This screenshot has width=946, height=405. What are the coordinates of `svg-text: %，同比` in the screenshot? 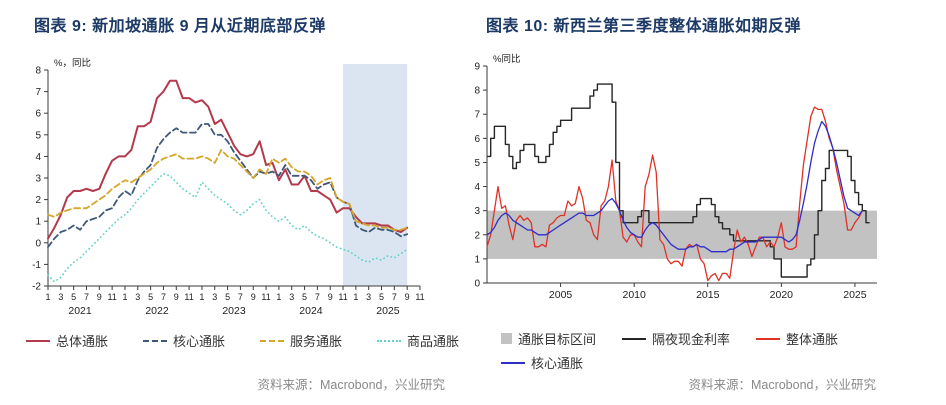 It's located at (72, 63).